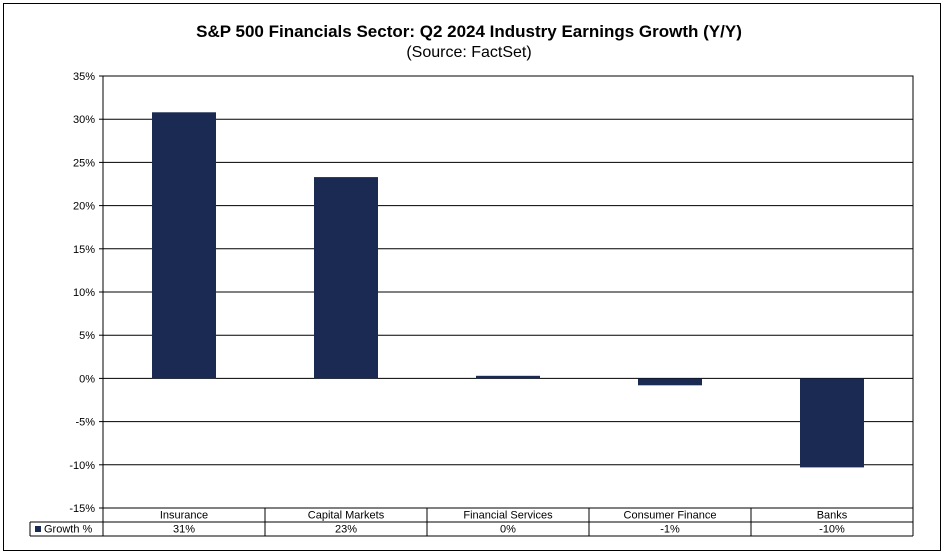  What do you see at coordinates (84, 250) in the screenshot?
I see `y-tick-label: 15%` at bounding box center [84, 250].